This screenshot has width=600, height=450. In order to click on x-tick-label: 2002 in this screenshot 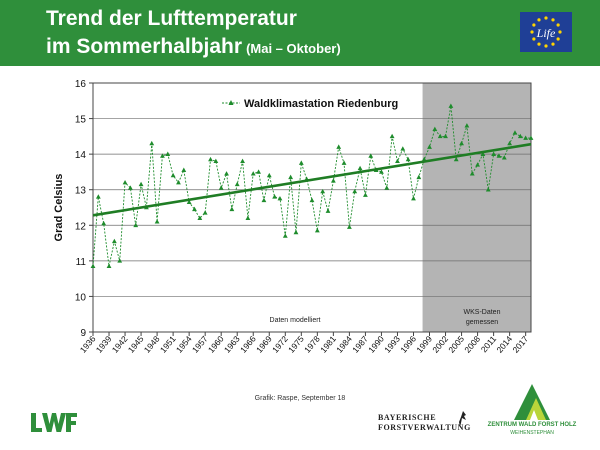, I will do `click(440, 344)`.